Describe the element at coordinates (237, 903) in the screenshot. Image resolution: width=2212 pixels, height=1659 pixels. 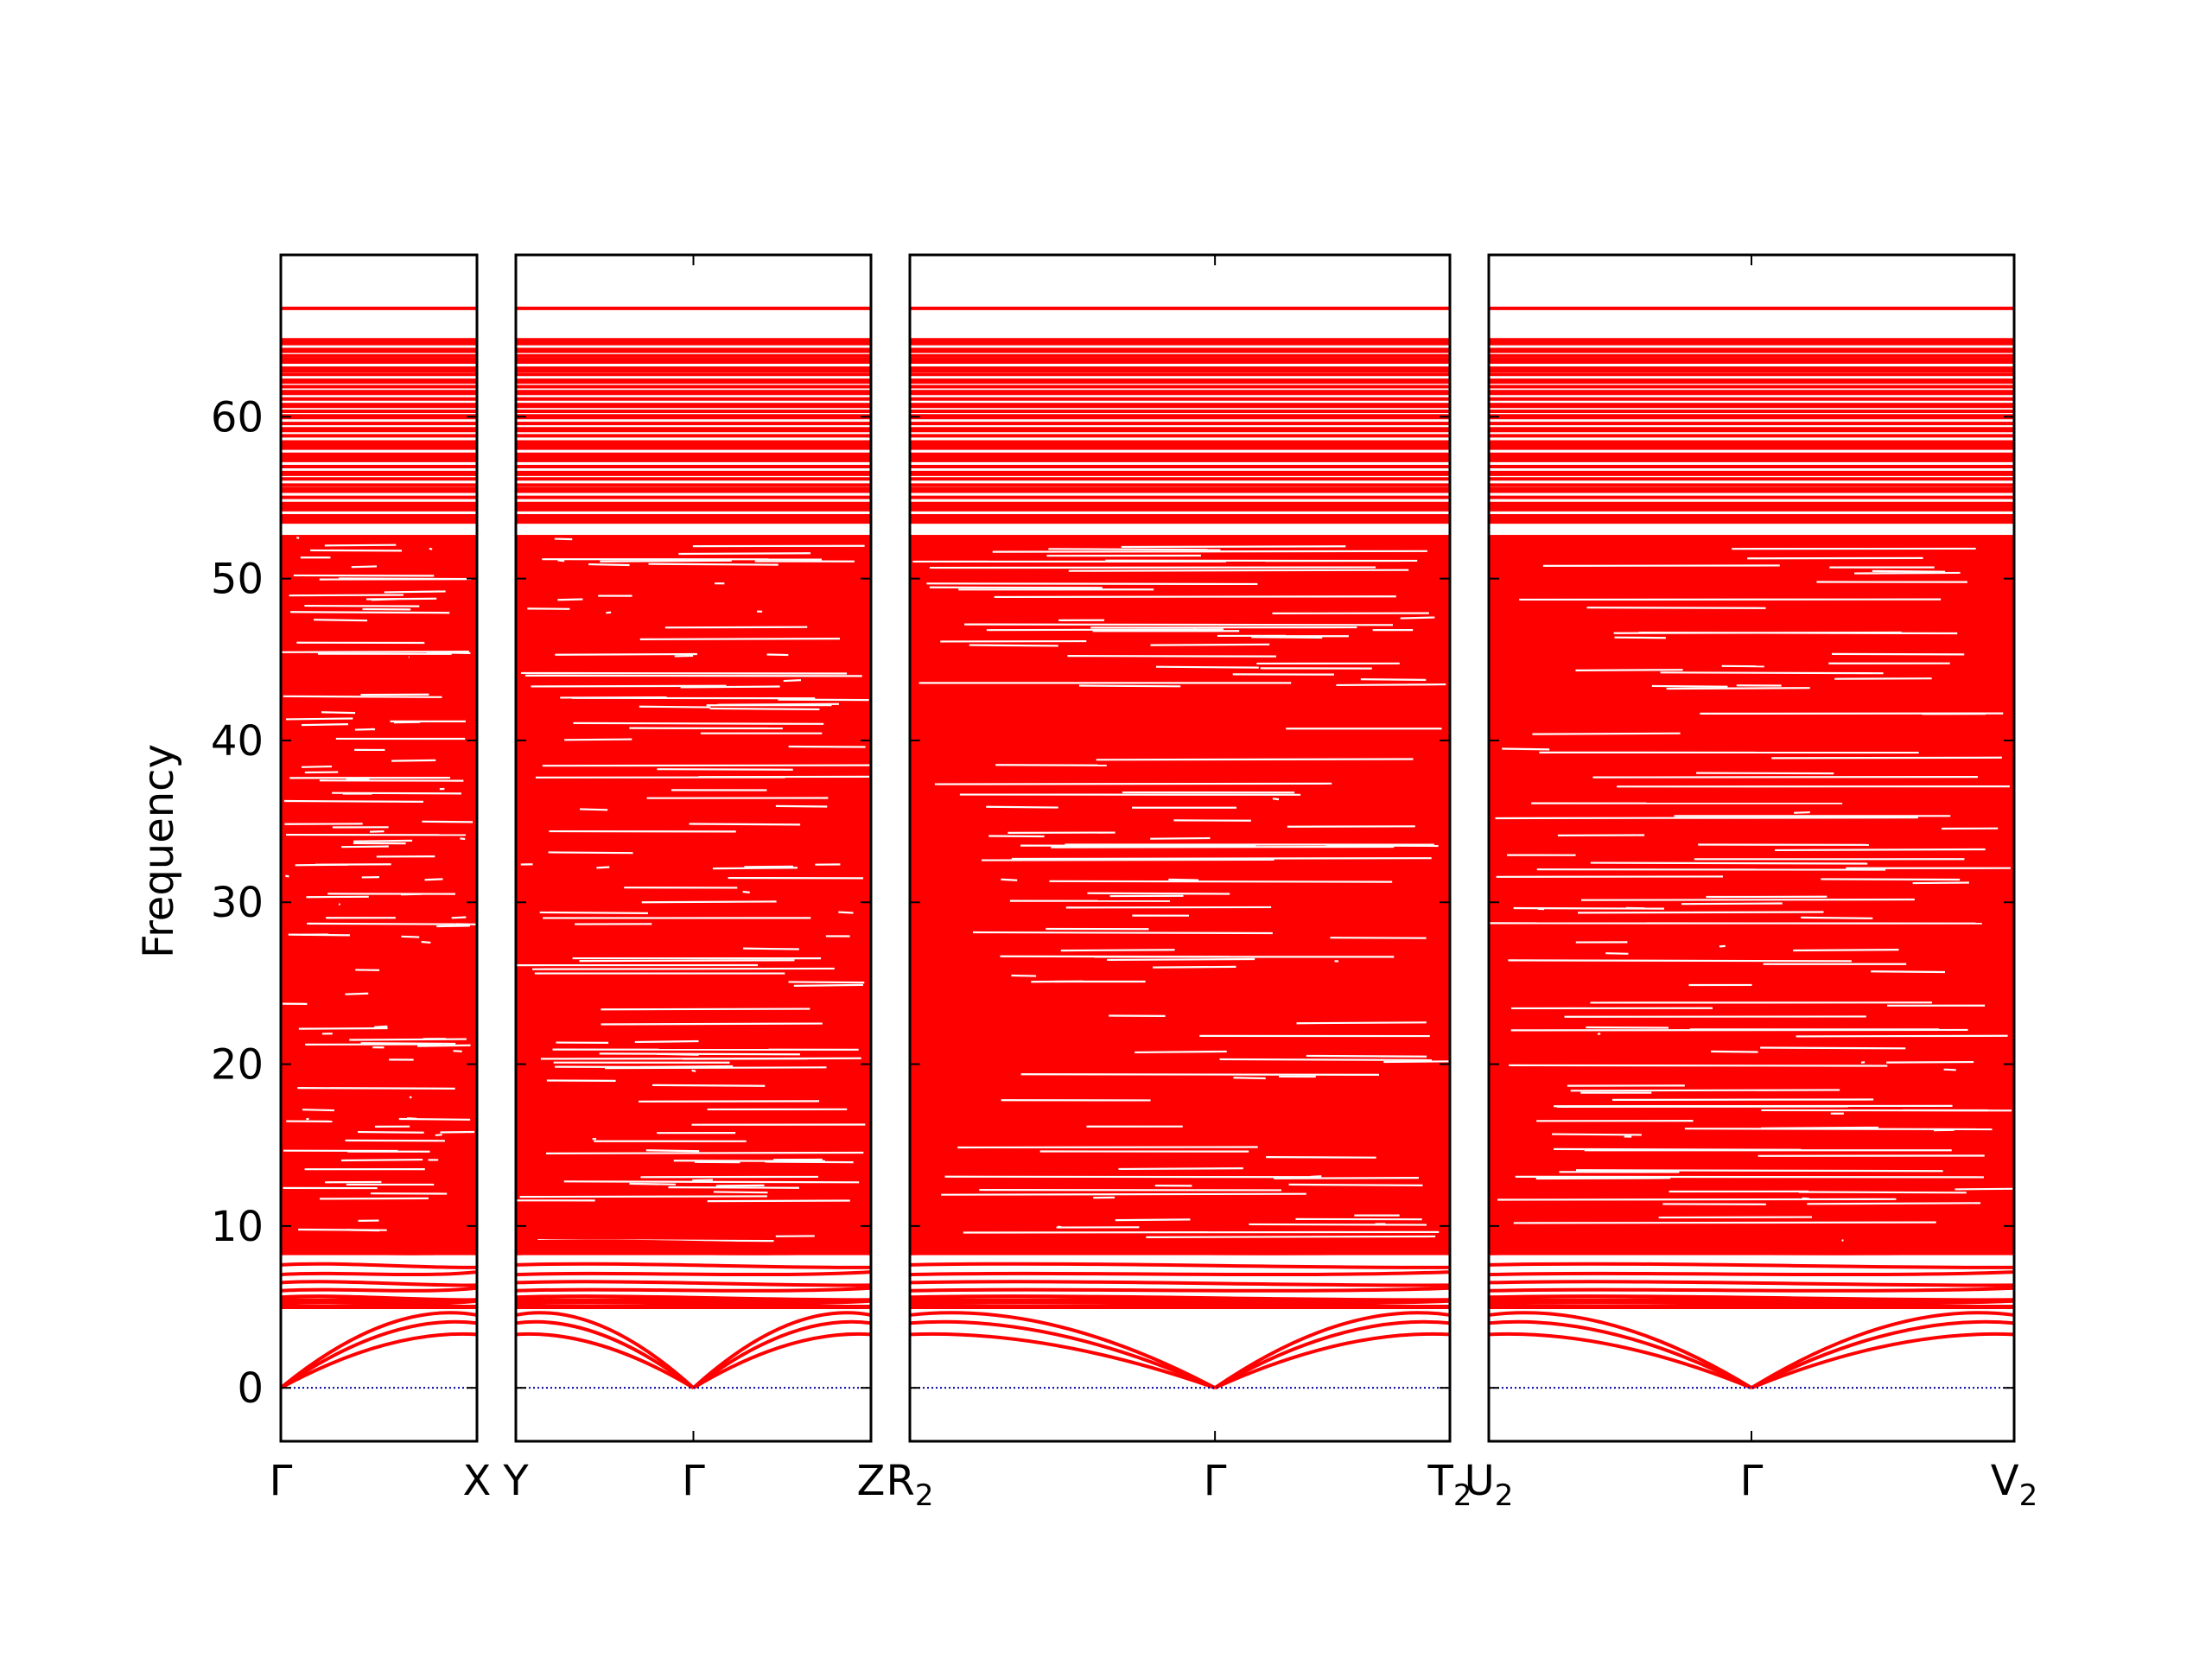
I see `y-axis: 0 10 20 30 40 50 60` at that location.